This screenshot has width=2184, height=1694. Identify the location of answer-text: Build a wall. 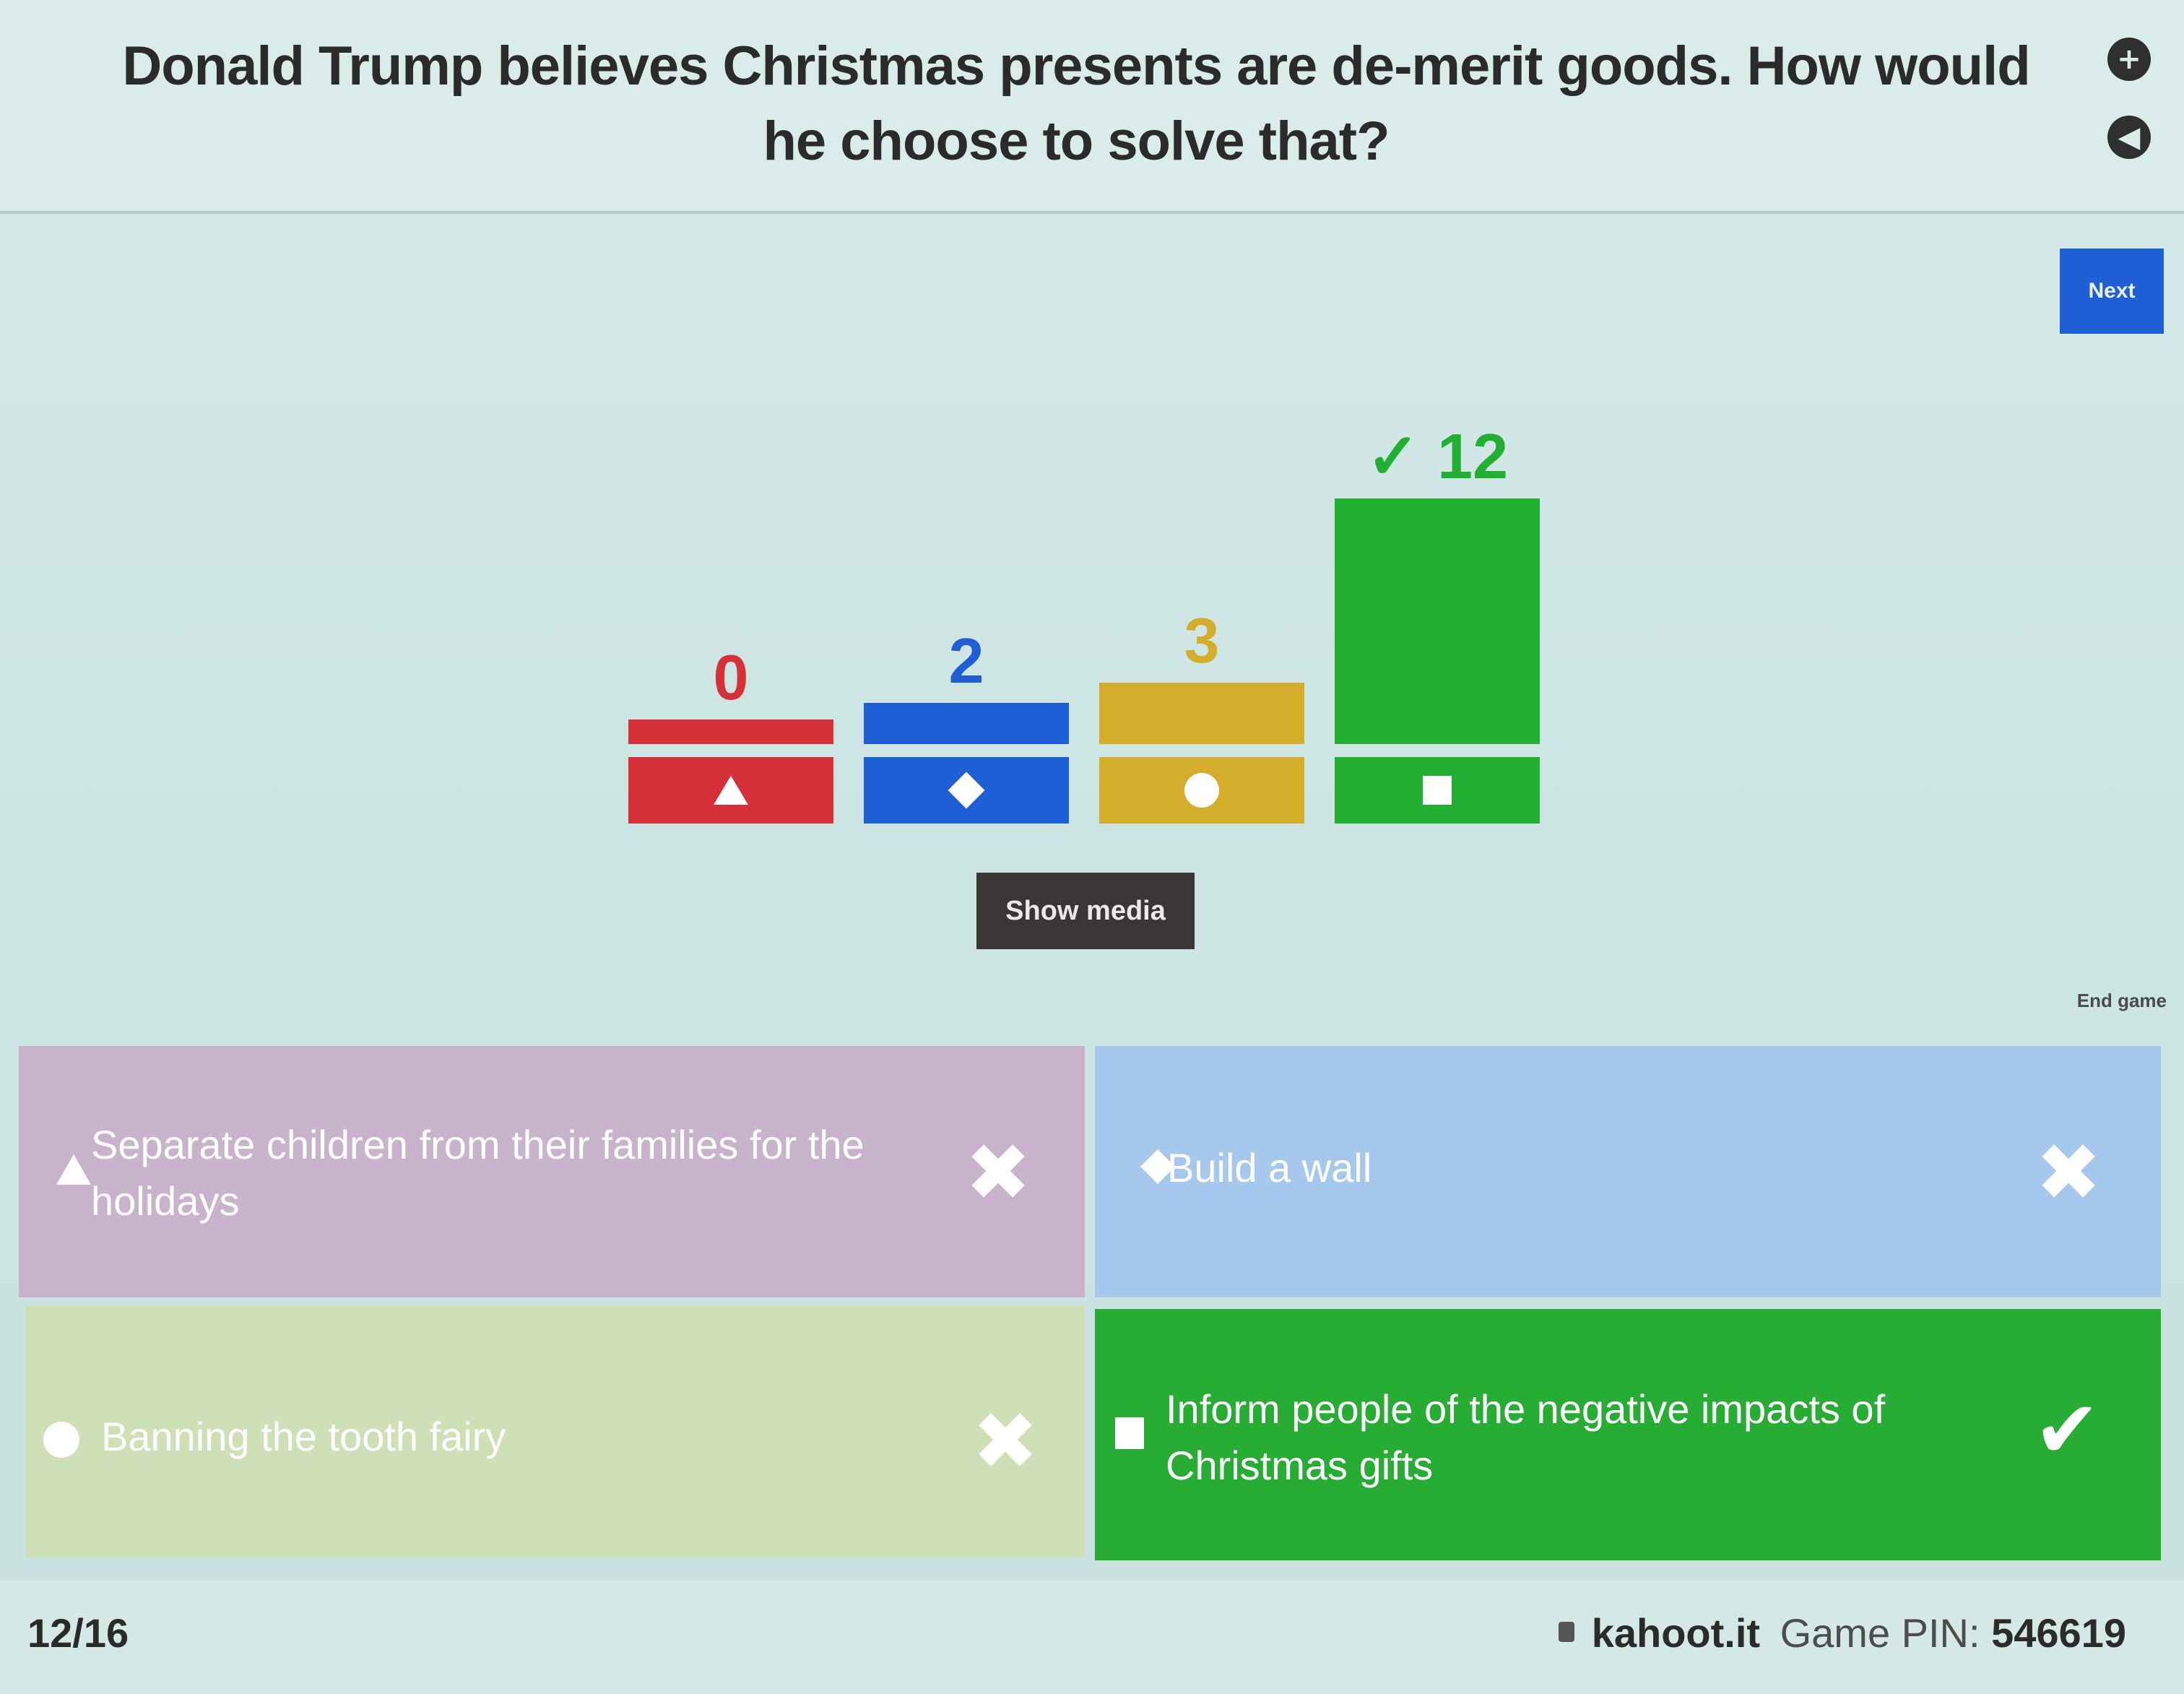
(1269, 1167).